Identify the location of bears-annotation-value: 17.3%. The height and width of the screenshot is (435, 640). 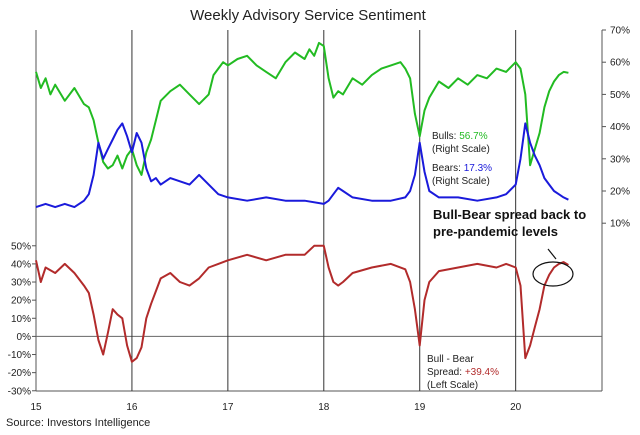
(478, 168).